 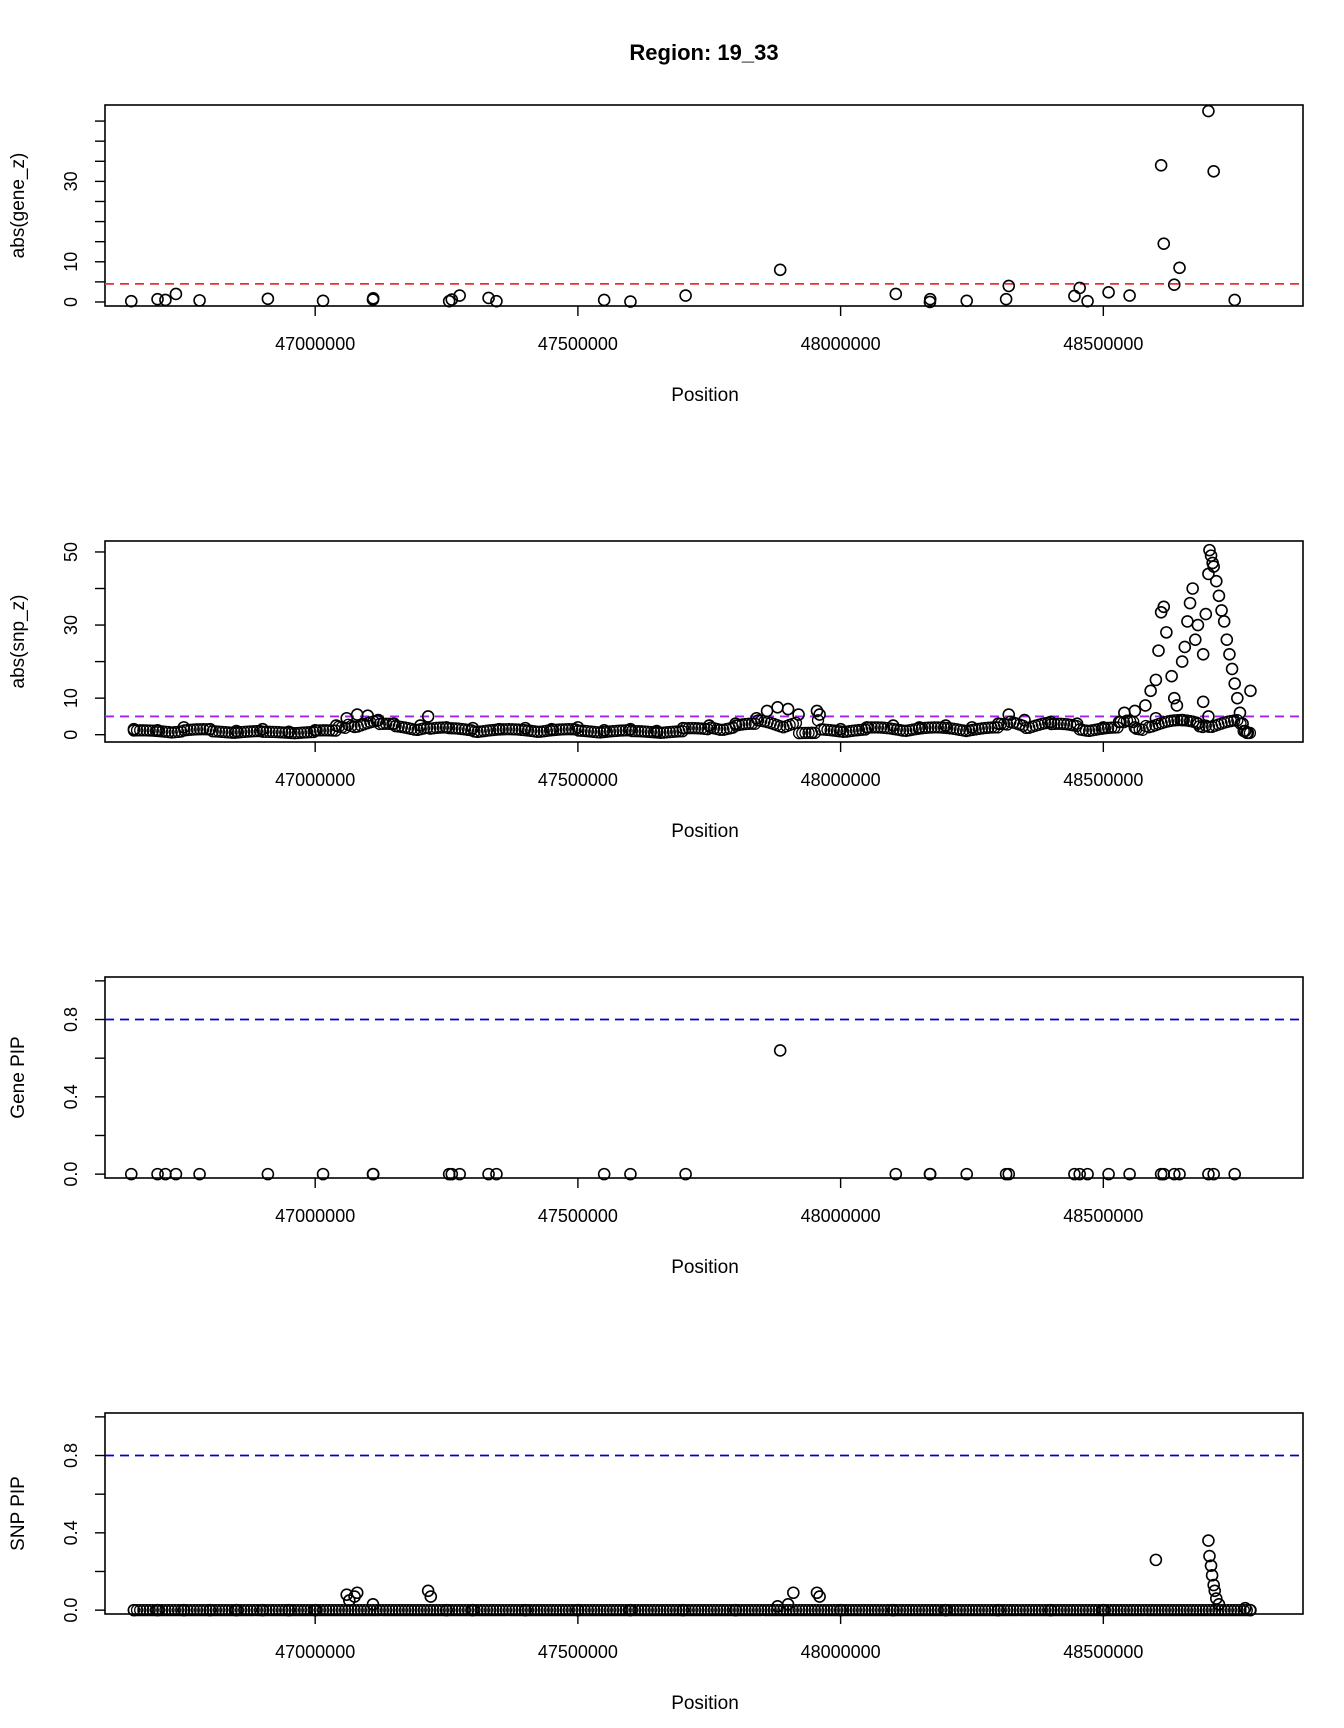 I want to click on x-axis-title: Position, so click(x=705, y=1267).